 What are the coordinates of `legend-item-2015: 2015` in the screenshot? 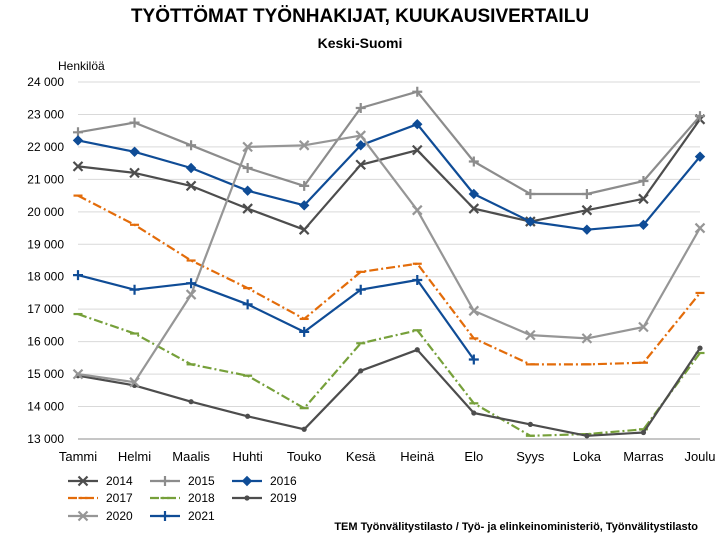 It's located at (182, 481).